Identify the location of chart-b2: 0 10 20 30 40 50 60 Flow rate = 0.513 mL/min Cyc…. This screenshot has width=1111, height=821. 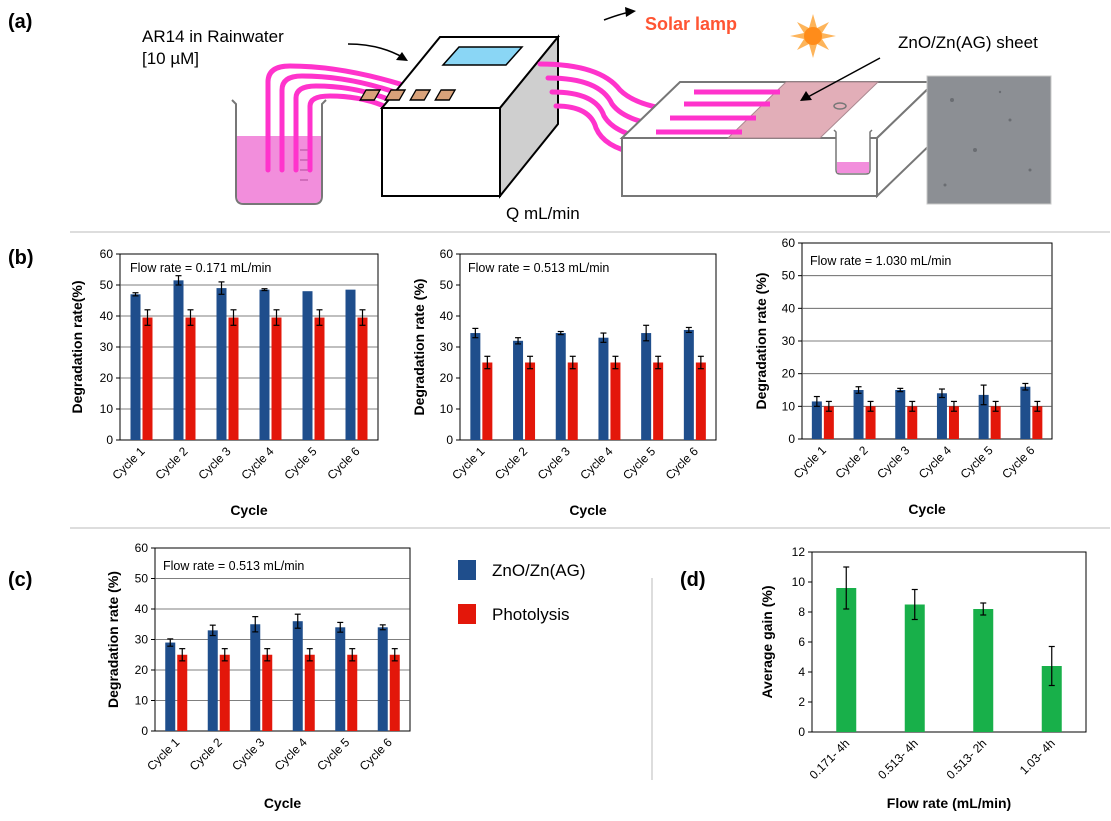
(564, 382).